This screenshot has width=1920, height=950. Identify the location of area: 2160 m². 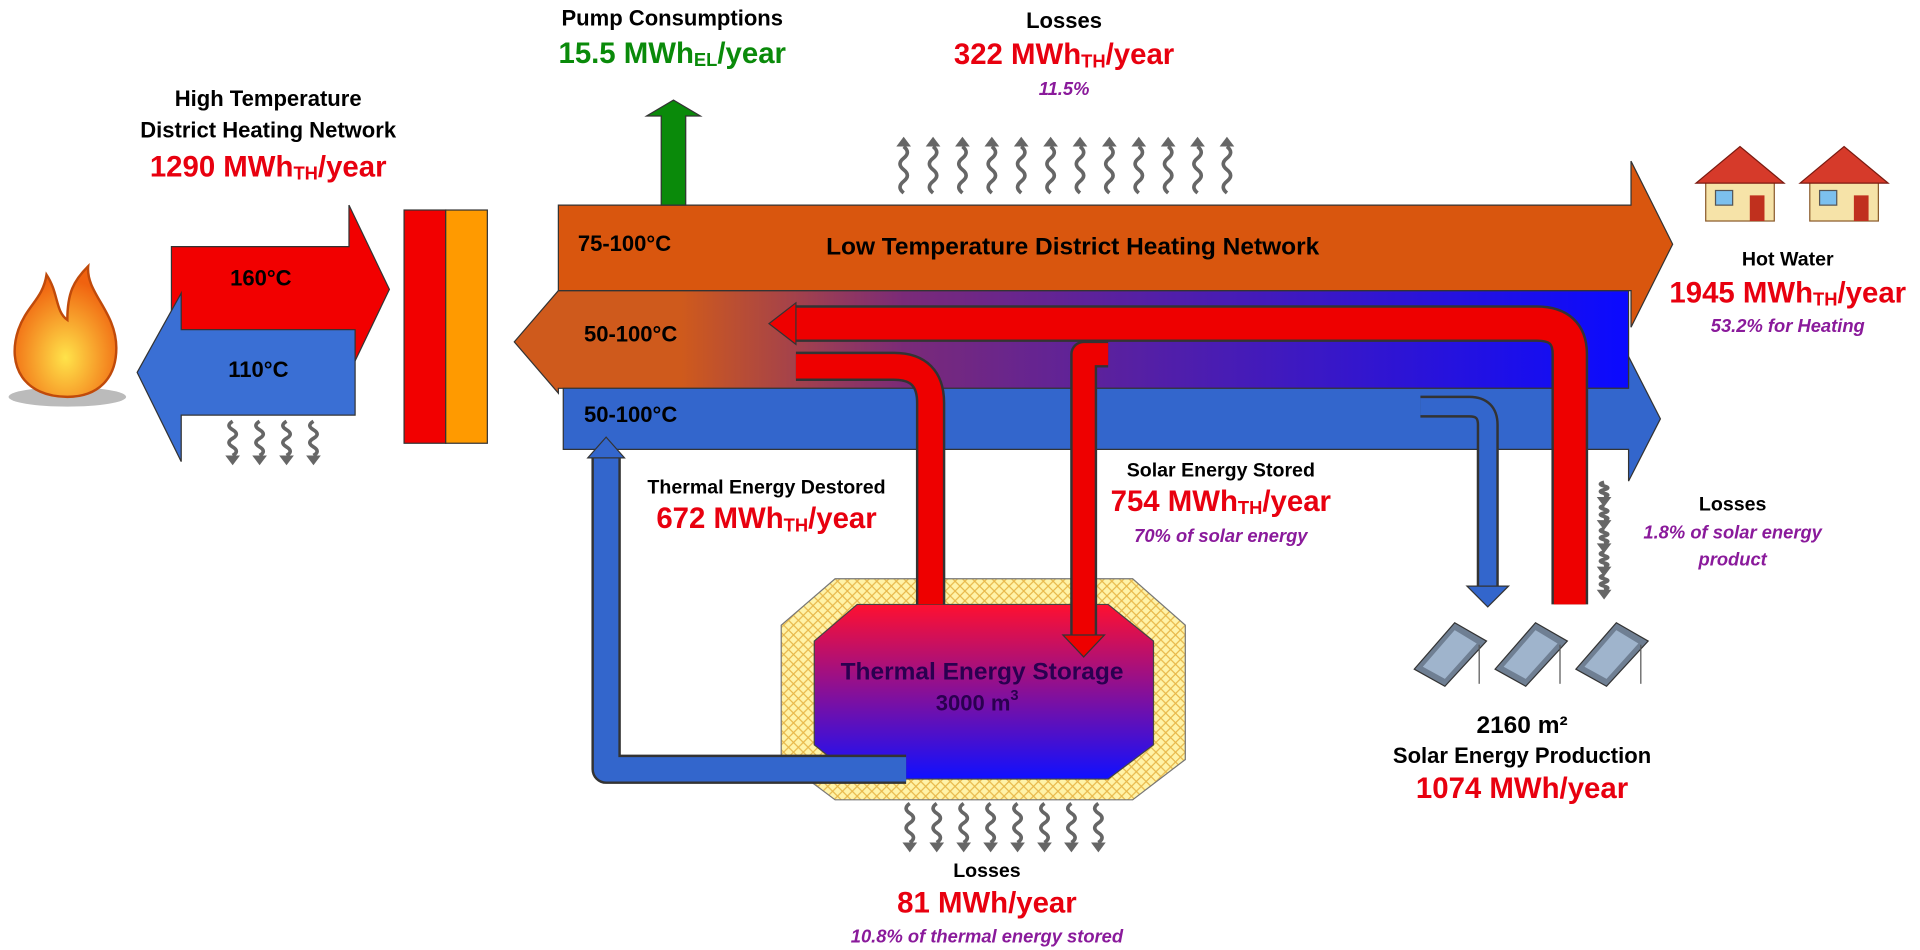
(1521, 725).